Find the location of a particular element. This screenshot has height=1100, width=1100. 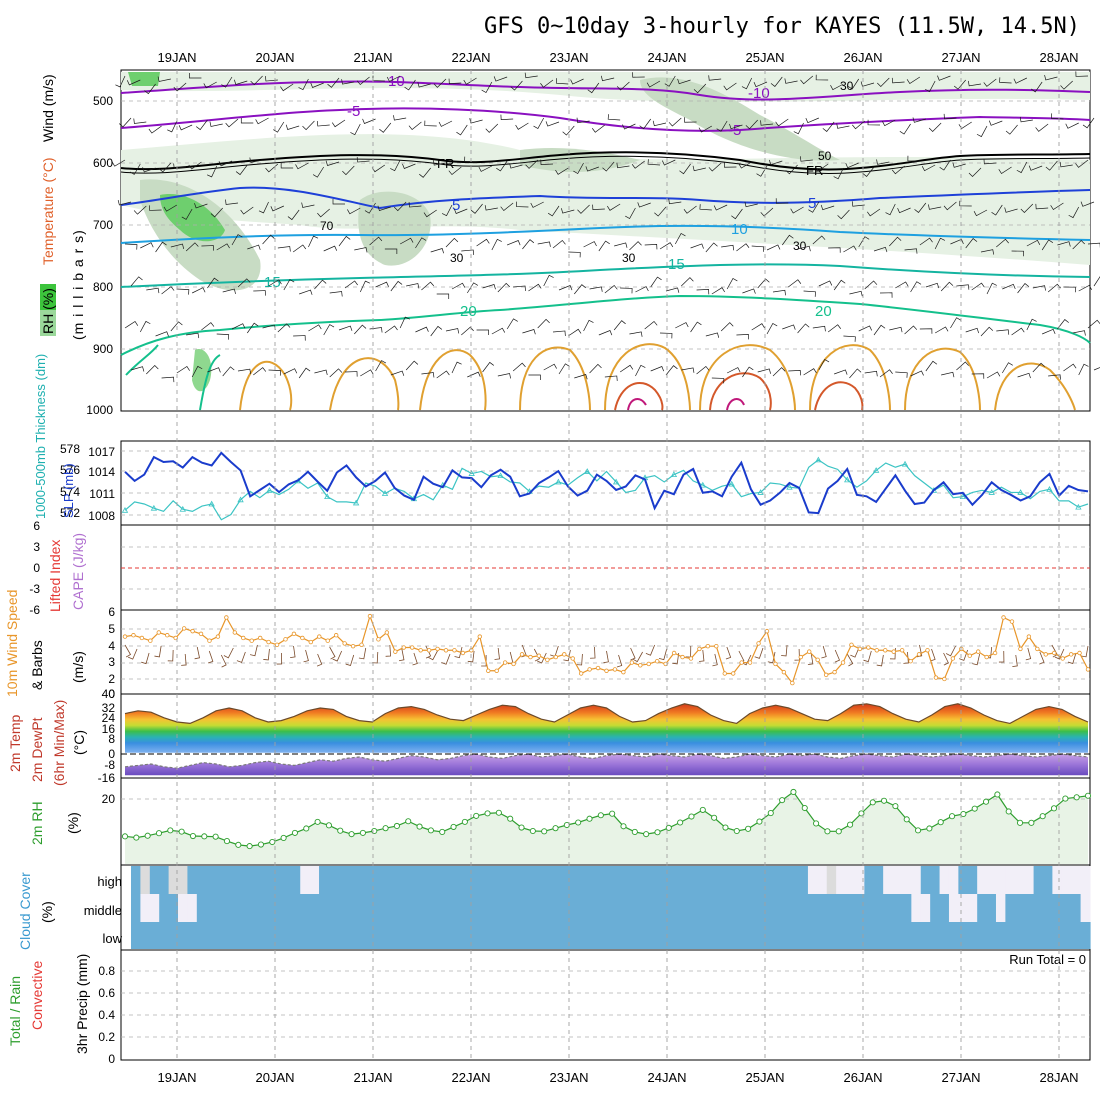

date-label: 21JAN is located at coordinates (372, 57).